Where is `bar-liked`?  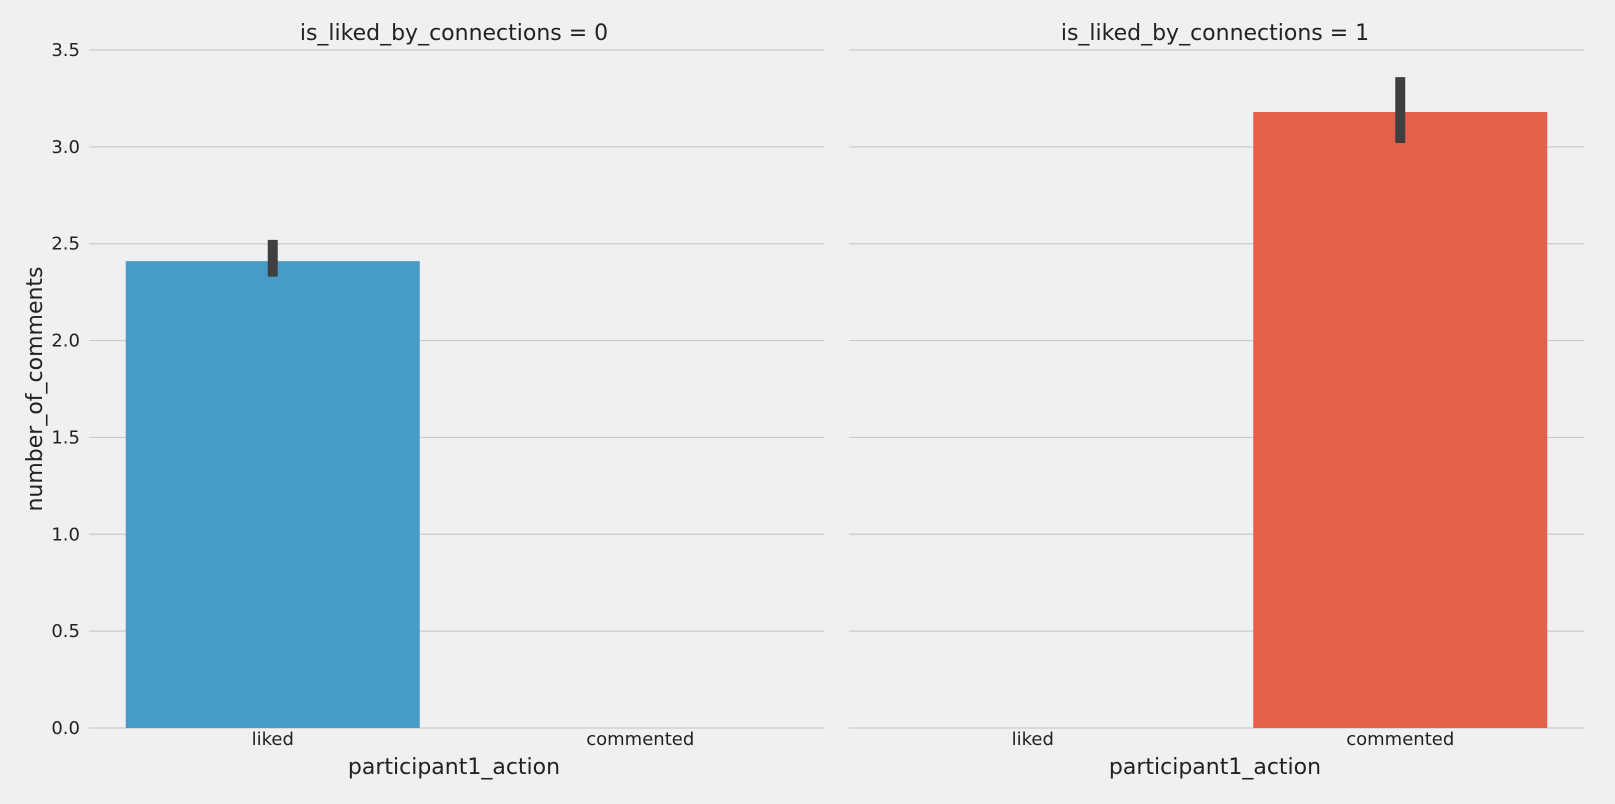 bar-liked is located at coordinates (272, 494).